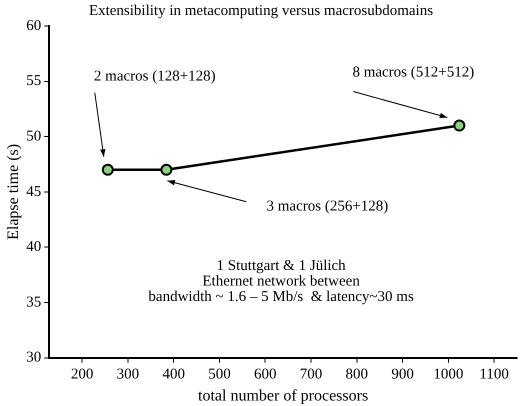 The height and width of the screenshot is (406, 524). I want to click on x-tick-label: 1100, so click(494, 374).